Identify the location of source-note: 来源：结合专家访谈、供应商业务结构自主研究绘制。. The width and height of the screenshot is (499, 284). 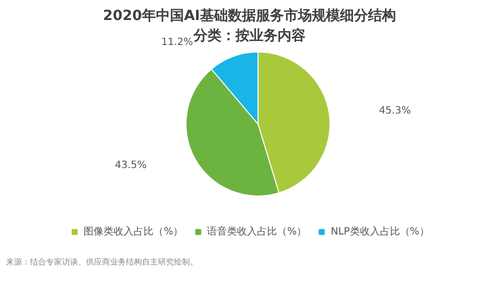
(102, 262).